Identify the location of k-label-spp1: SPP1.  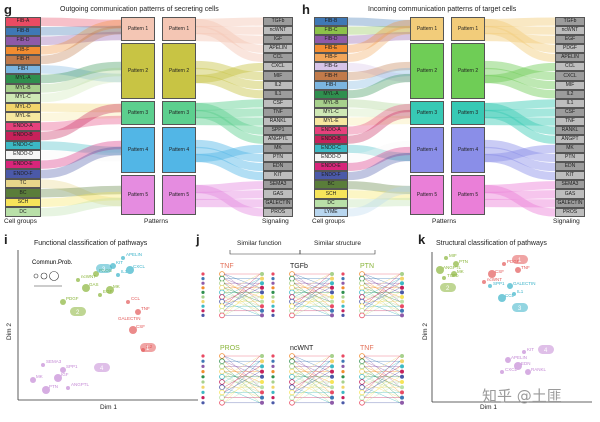
(499, 283).